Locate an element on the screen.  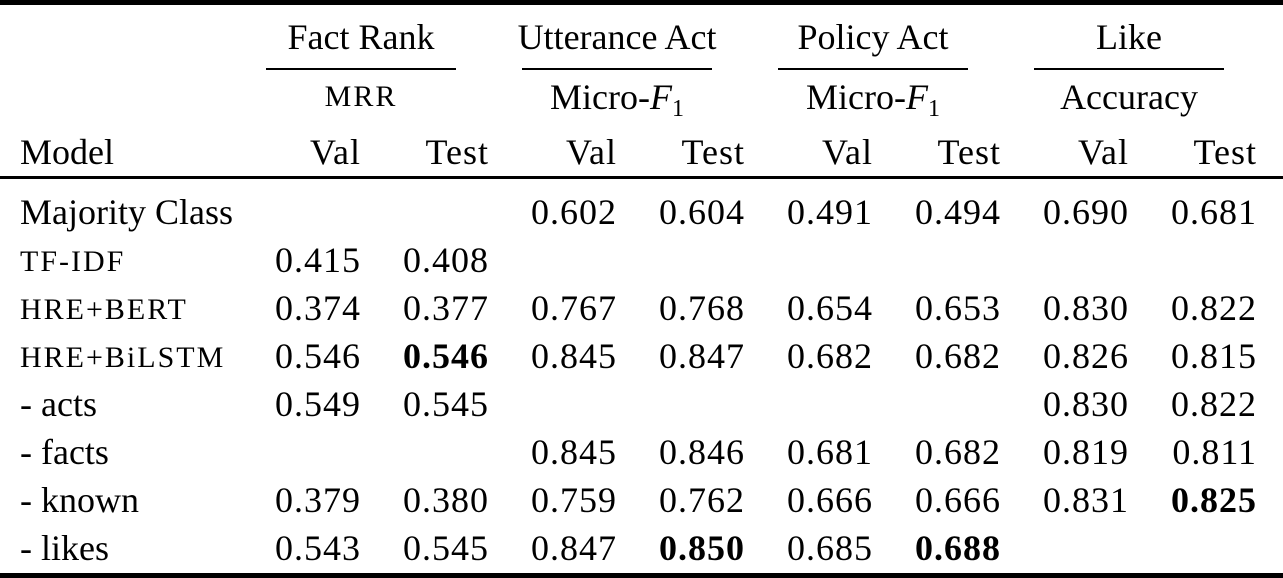
model-cell: - acts is located at coordinates (58, 404).